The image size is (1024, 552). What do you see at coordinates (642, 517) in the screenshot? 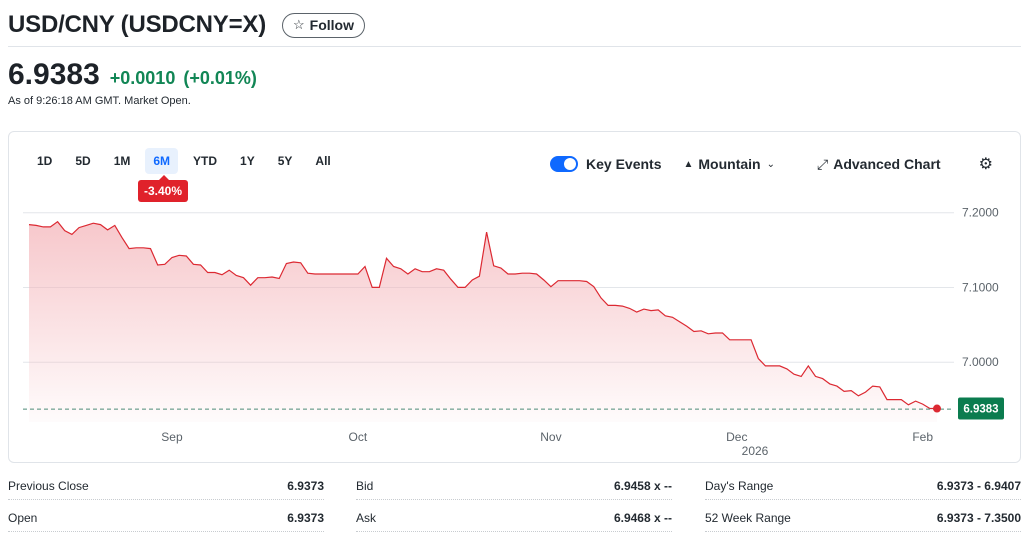
I see `stat-value: 6.9468 x --` at bounding box center [642, 517].